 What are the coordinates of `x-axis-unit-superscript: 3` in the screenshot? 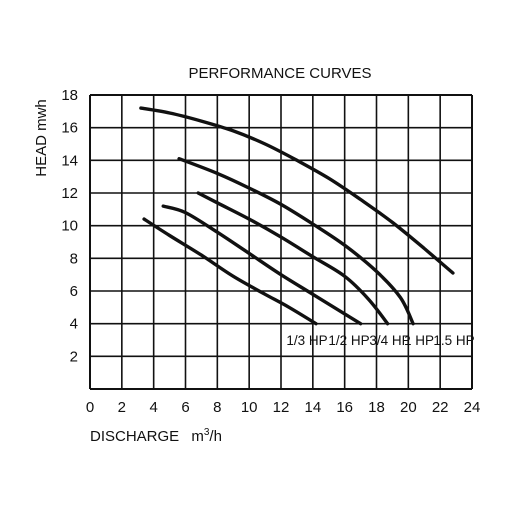 It's located at (207, 432).